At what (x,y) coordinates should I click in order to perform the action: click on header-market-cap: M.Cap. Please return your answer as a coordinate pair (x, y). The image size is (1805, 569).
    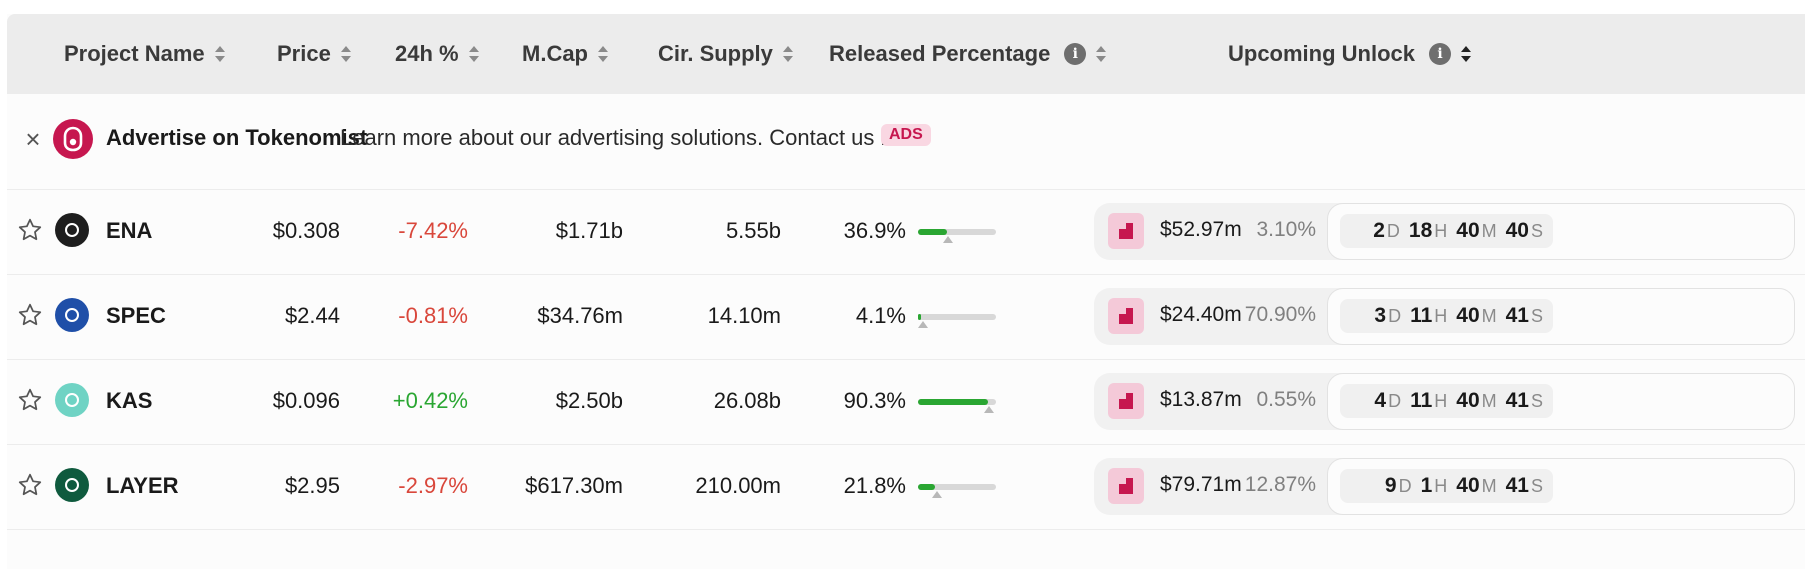
    Looking at the image, I should click on (565, 54).